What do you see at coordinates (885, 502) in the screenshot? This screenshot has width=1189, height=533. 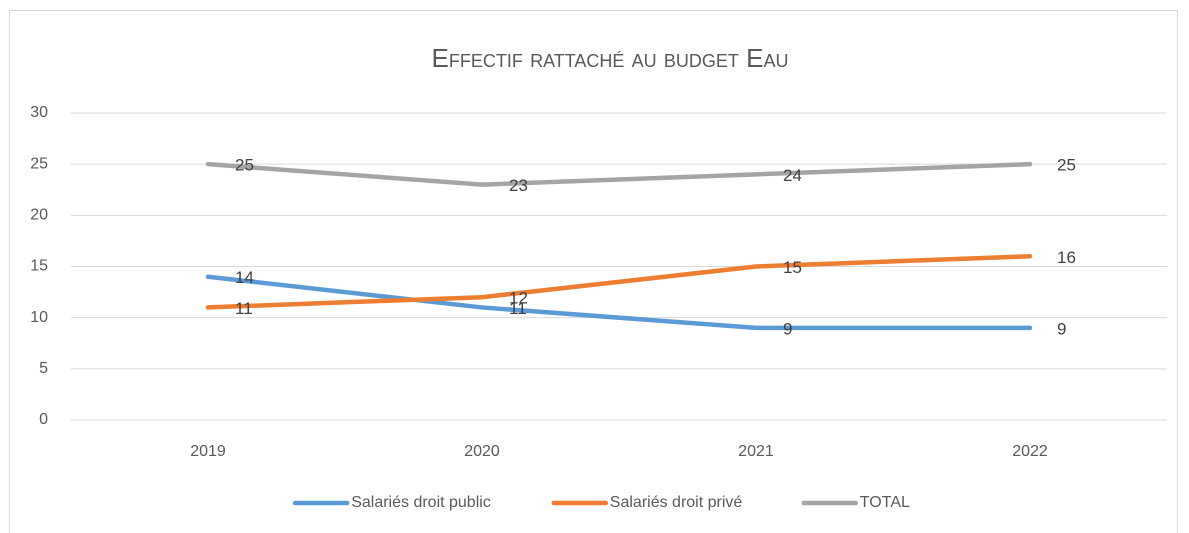 I see `legend-label: TOTAL` at bounding box center [885, 502].